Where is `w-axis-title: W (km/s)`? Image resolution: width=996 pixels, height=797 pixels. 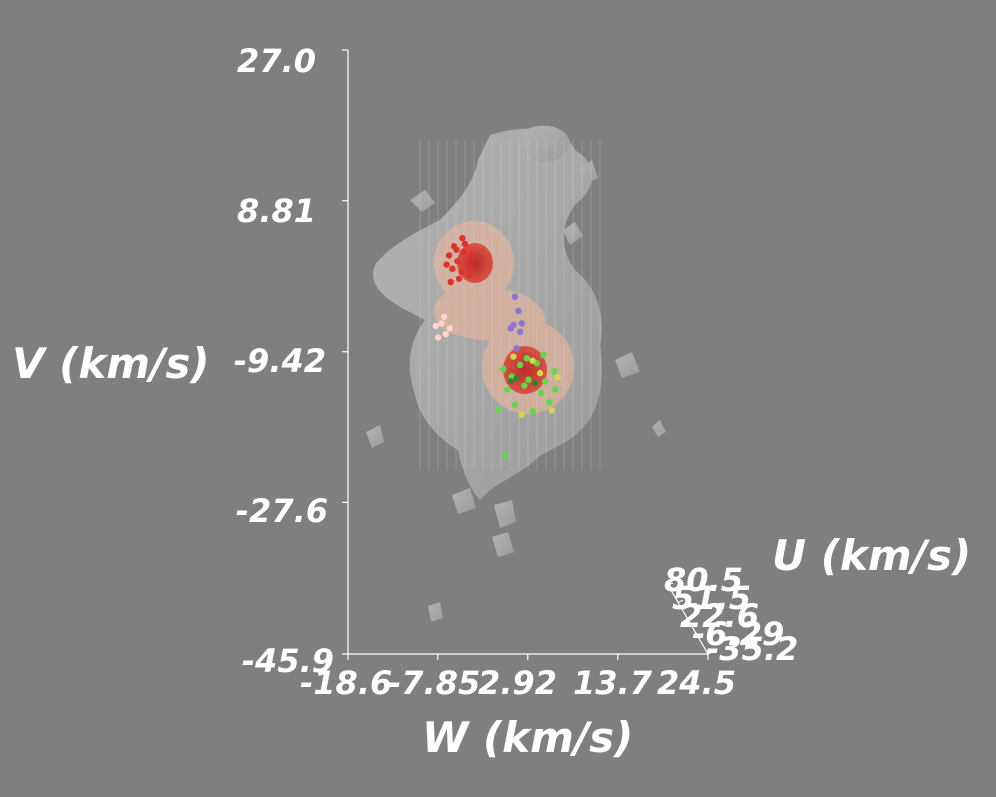 w-axis-title: W (km/s) is located at coordinates (527, 737).